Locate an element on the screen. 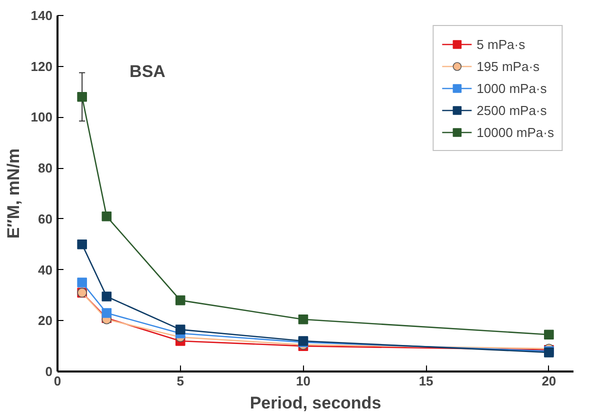 The width and height of the screenshot is (593, 415). legend-label: 195 mPa·s is located at coordinates (508, 66).